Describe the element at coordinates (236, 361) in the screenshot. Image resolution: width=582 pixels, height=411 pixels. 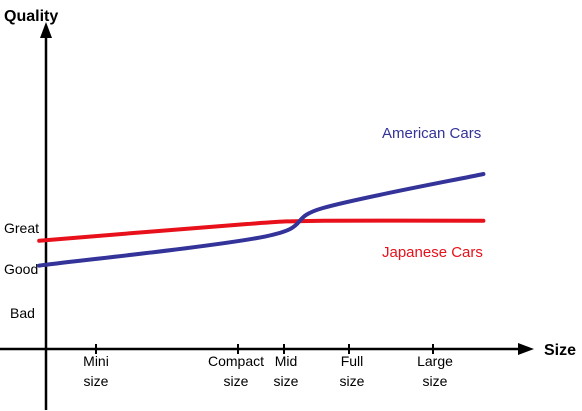
I see `x-tick-label-compact-line1: Compact` at that location.